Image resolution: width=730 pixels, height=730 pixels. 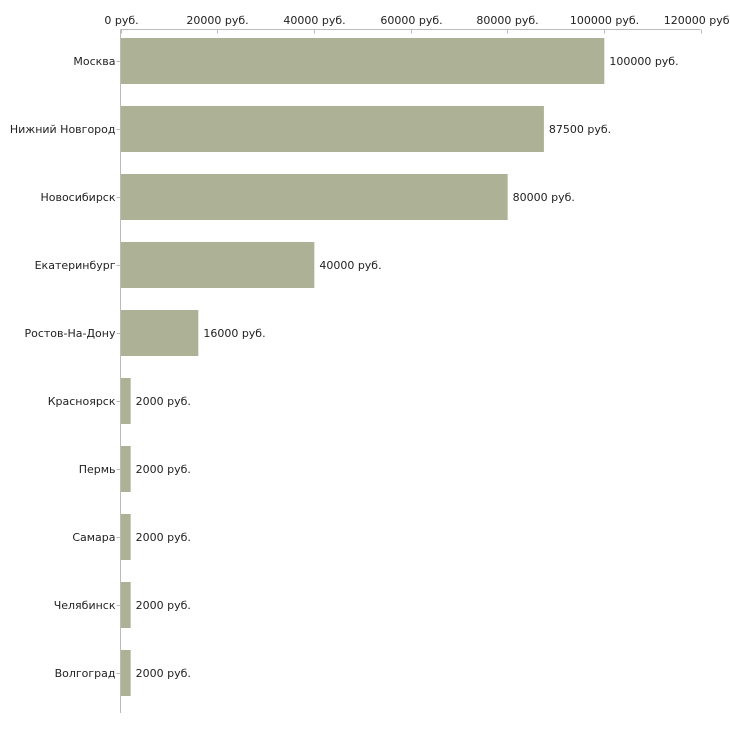 What do you see at coordinates (85, 673) in the screenshot?
I see `category-label: Волгоград` at bounding box center [85, 673].